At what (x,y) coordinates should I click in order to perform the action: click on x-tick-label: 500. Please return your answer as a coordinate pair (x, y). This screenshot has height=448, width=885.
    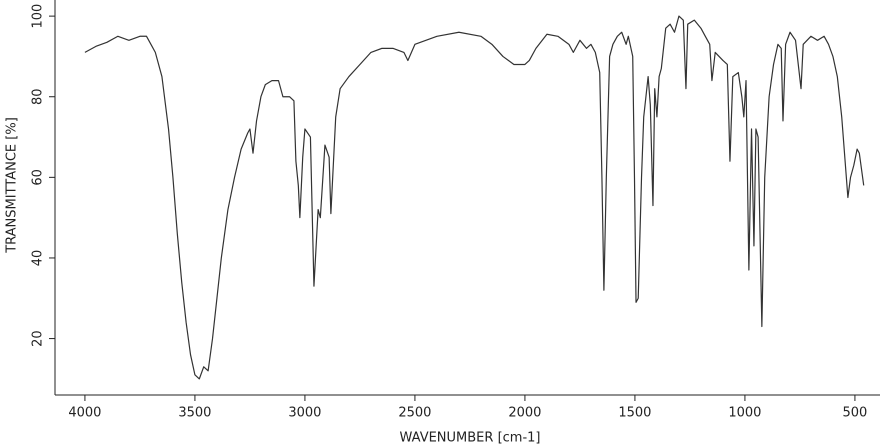
    Looking at the image, I should click on (855, 413).